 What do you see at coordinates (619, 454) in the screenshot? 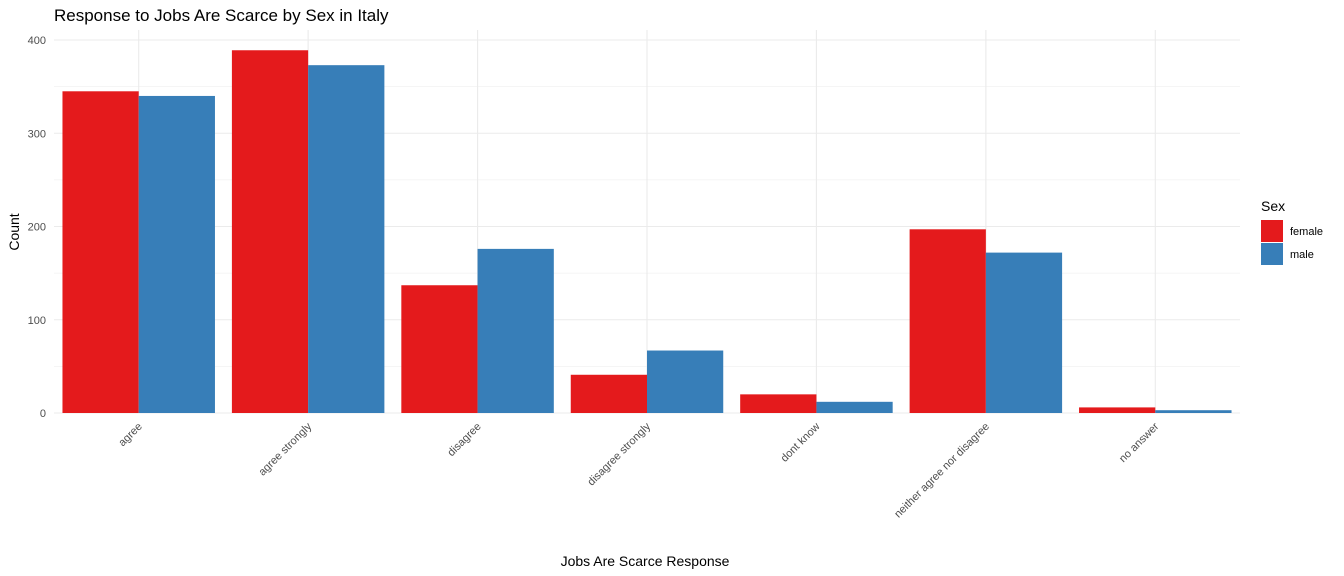
I see `x-tick-label: disagree strongly` at bounding box center [619, 454].